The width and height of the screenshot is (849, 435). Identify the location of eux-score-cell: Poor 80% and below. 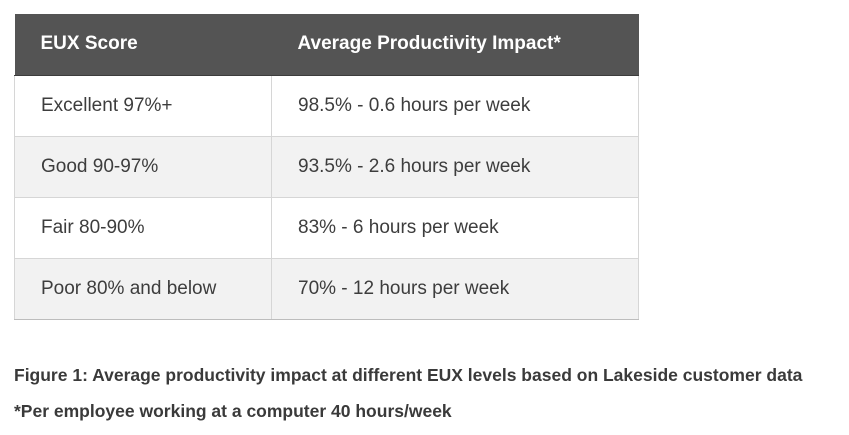
(143, 289).